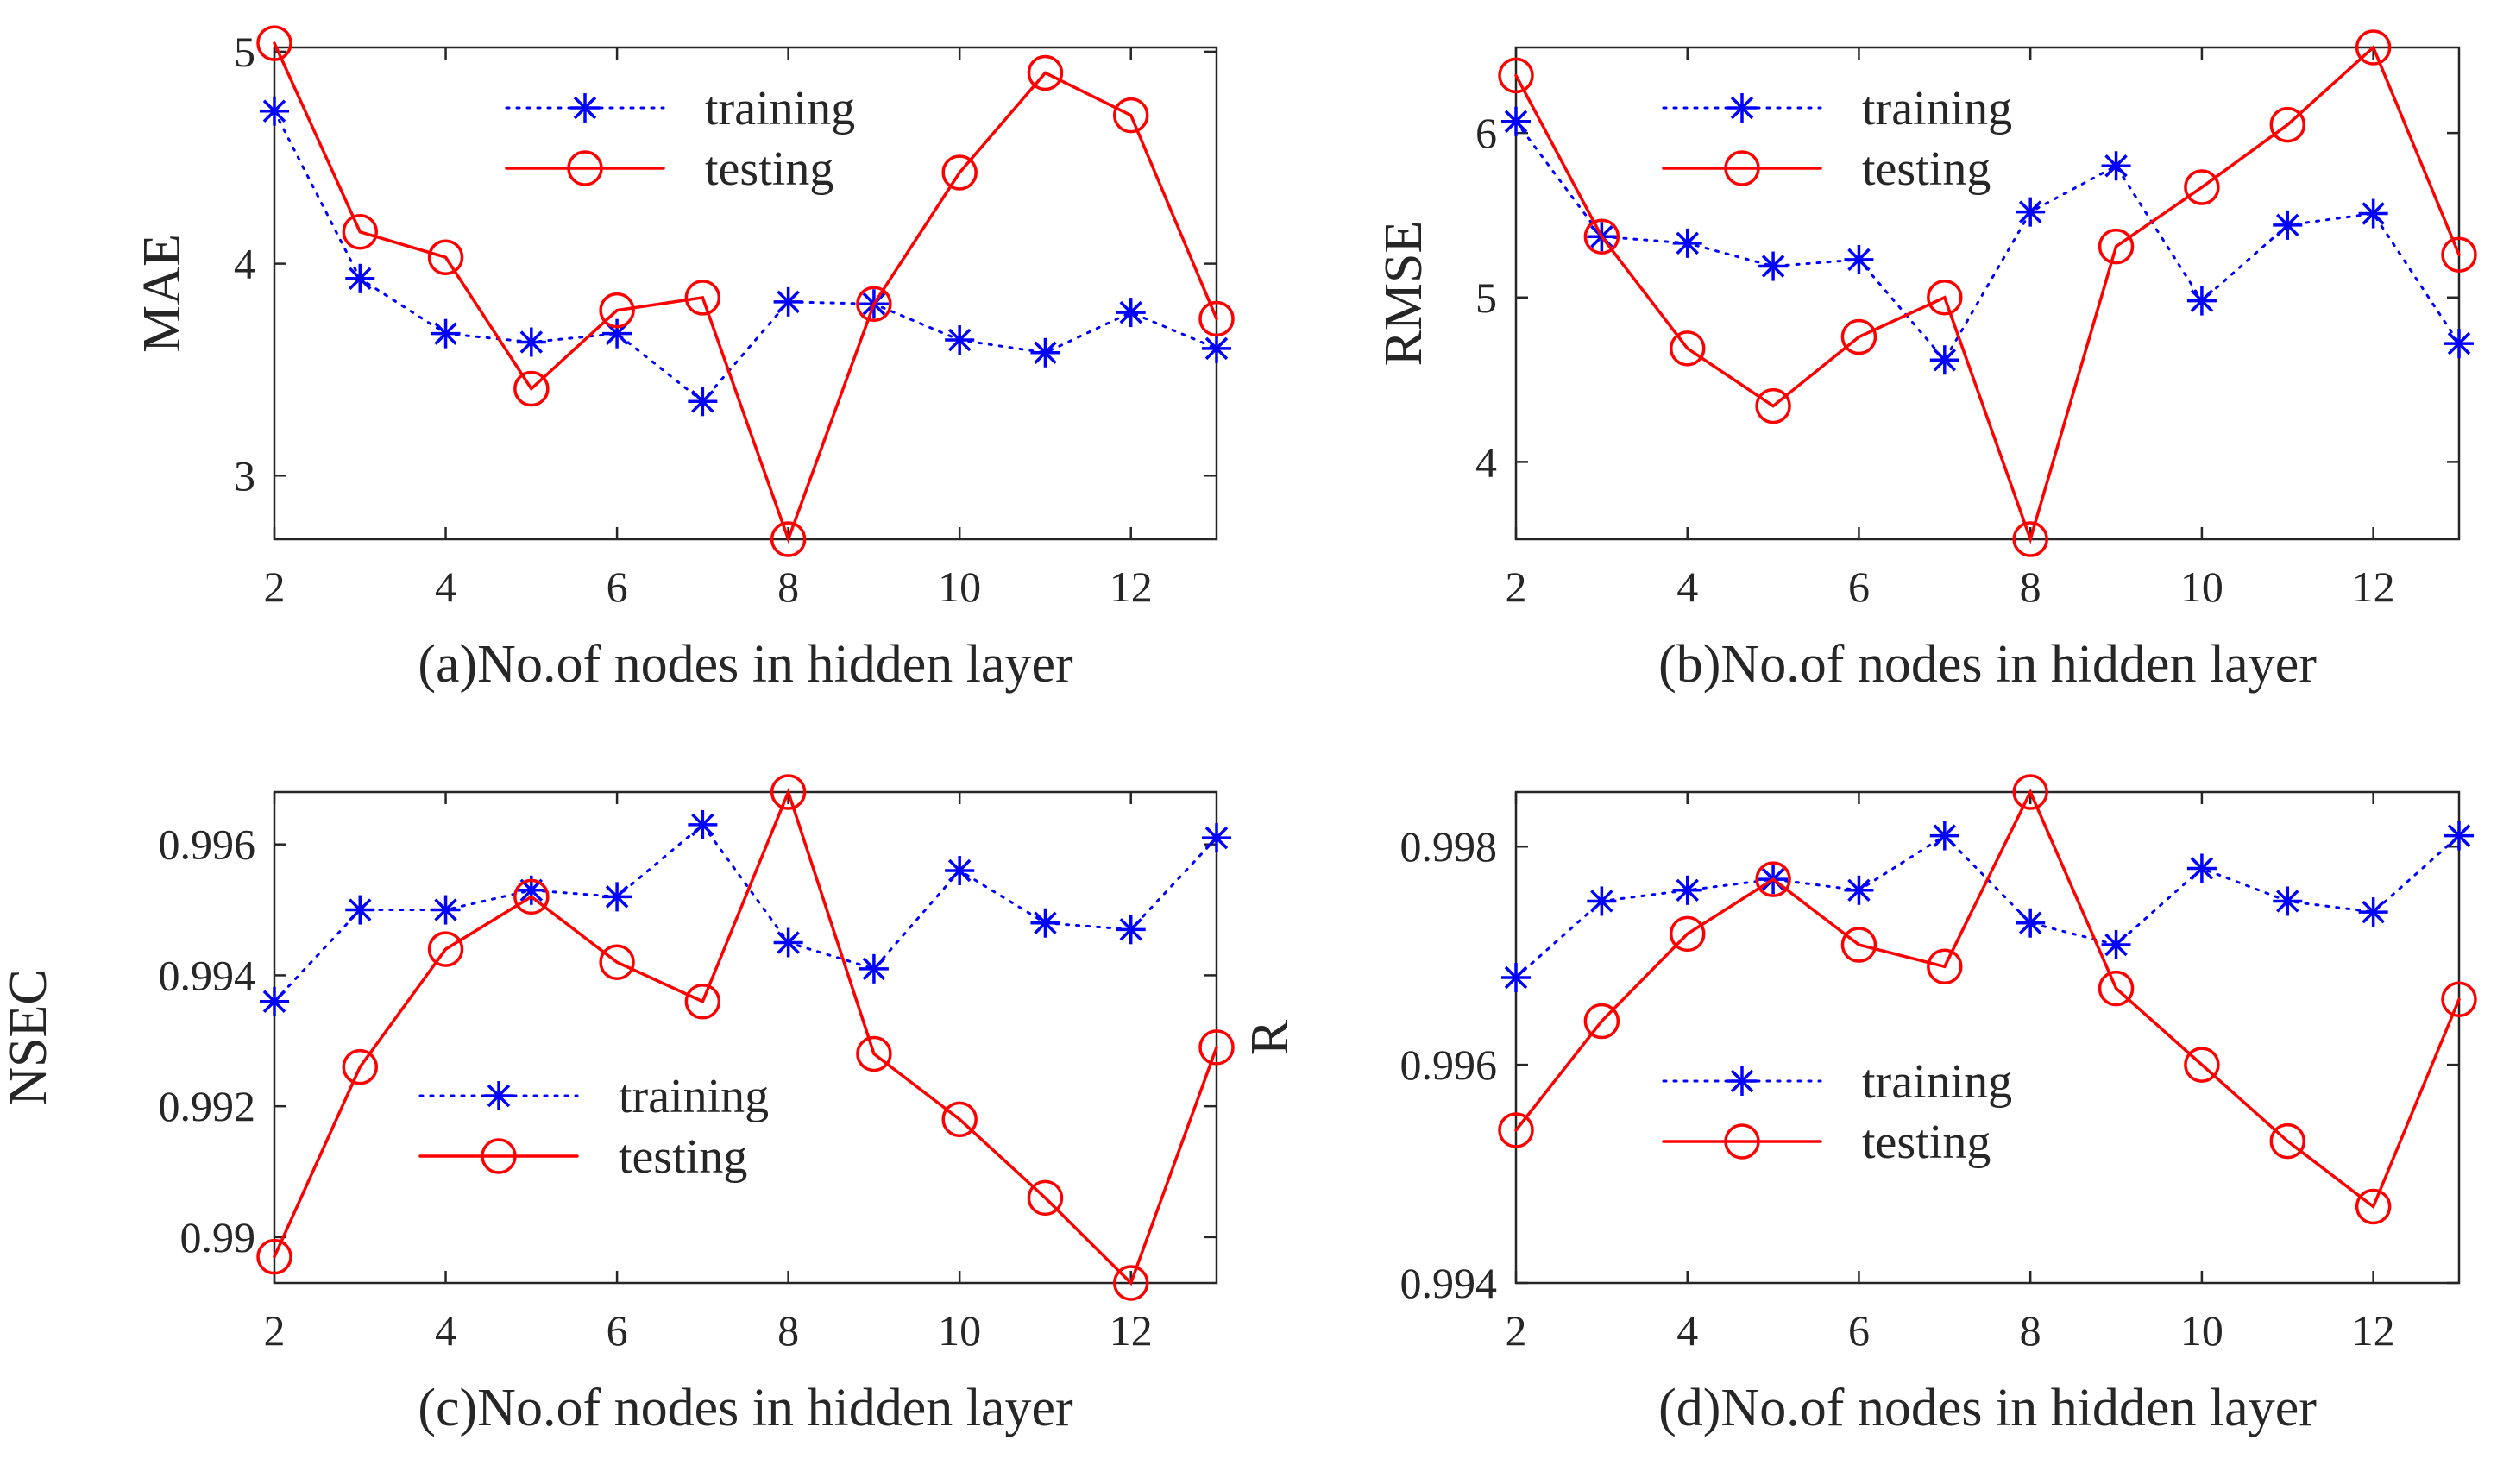 The height and width of the screenshot is (1484, 2497). I want to click on y-axis-label: MAE, so click(163, 293).